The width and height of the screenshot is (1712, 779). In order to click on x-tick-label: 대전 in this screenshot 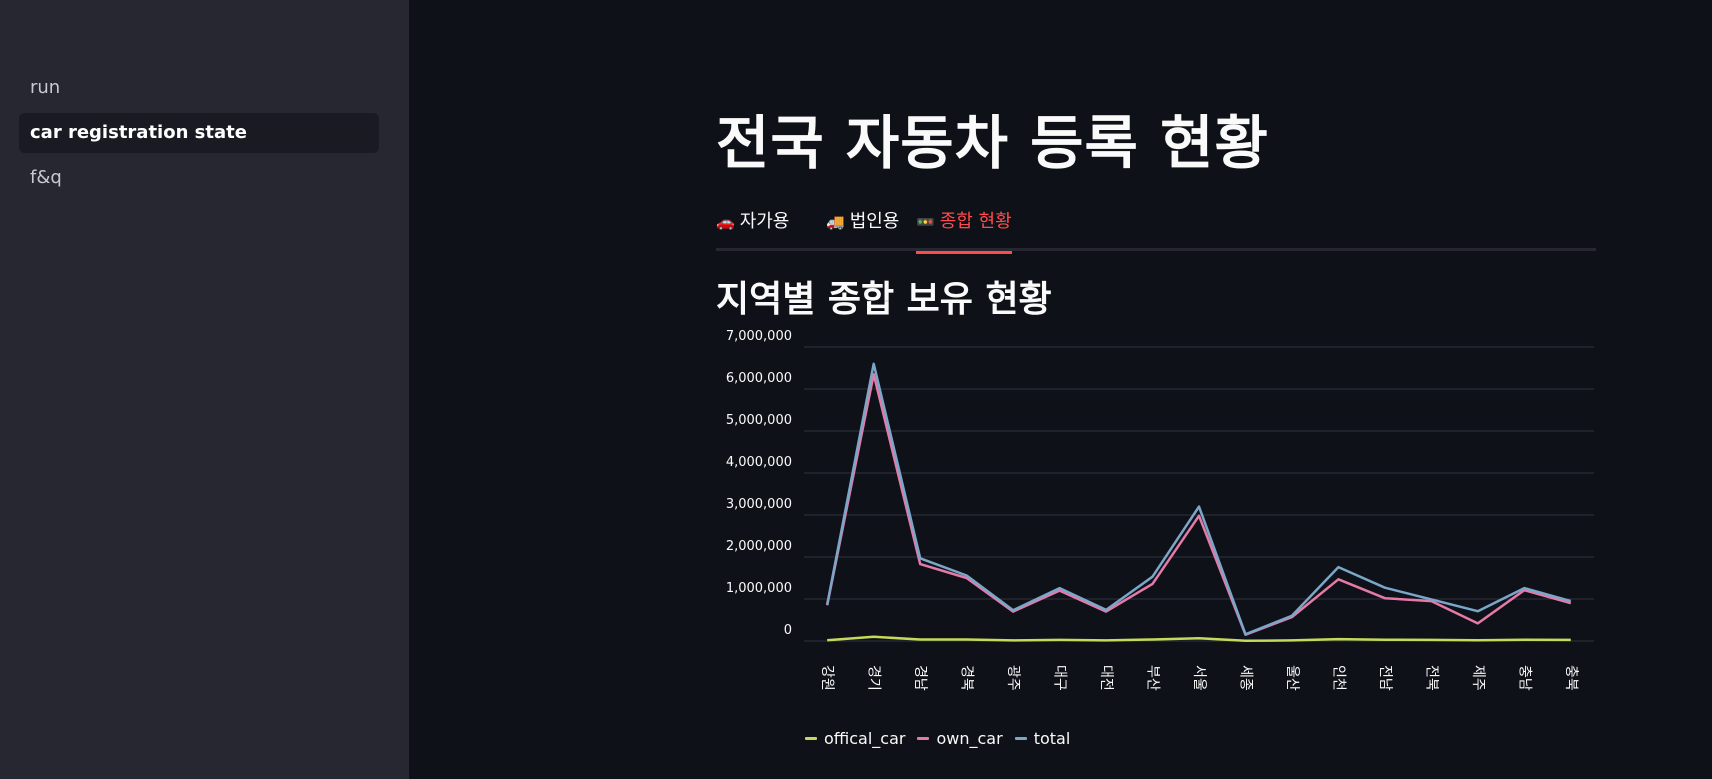, I will do `click(1106, 678)`.